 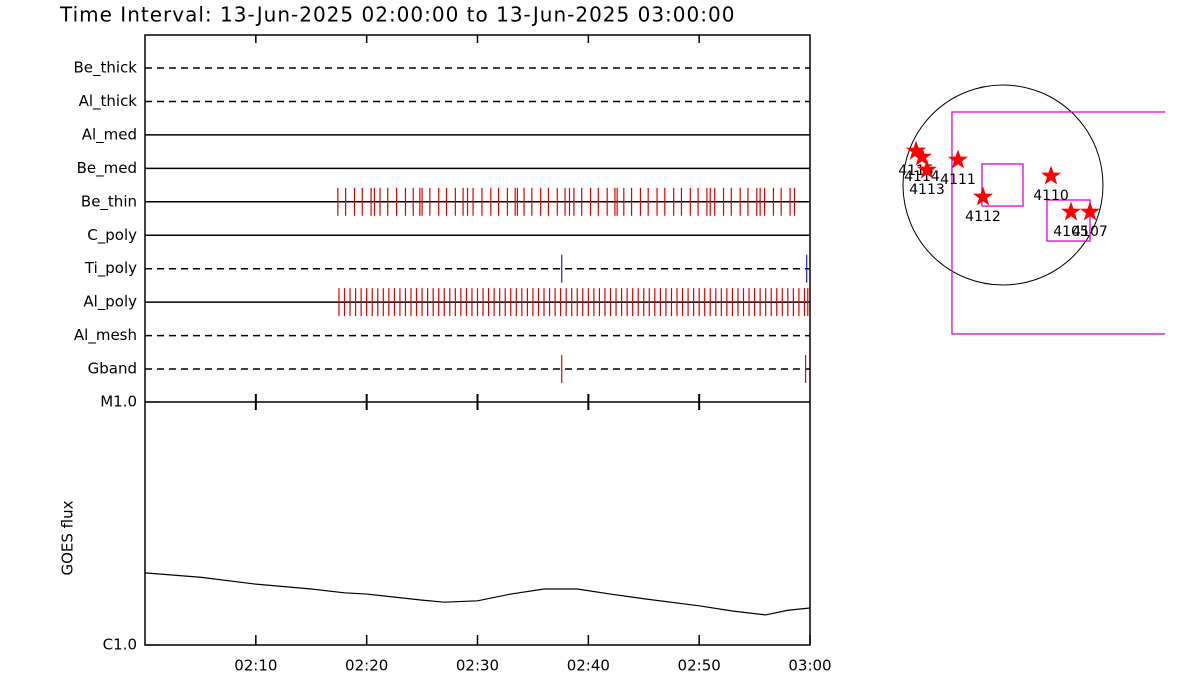 What do you see at coordinates (108, 101) in the screenshot?
I see `row-label: Al_thick` at bounding box center [108, 101].